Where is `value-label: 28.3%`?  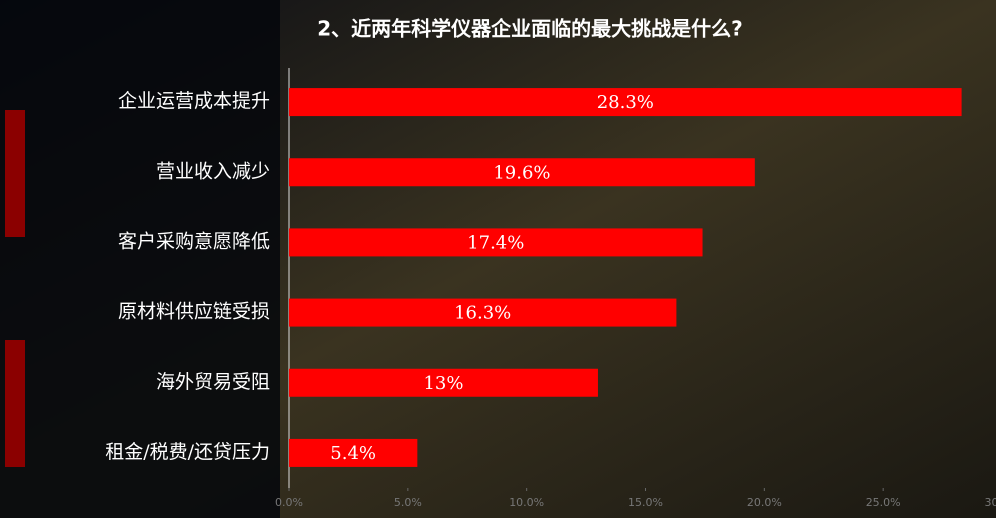
value-label: 28.3% is located at coordinates (625, 102).